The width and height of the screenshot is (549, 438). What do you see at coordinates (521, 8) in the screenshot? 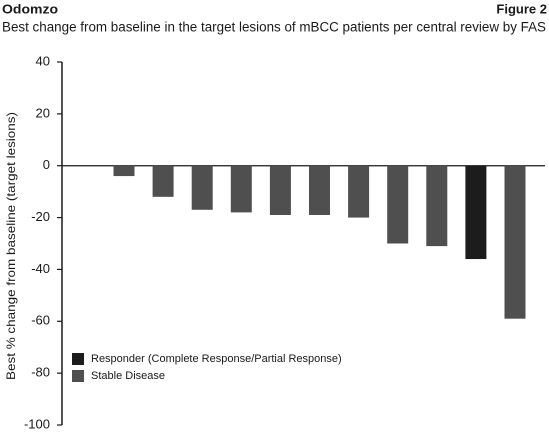
I see `header-right: Figure 2` at bounding box center [521, 8].